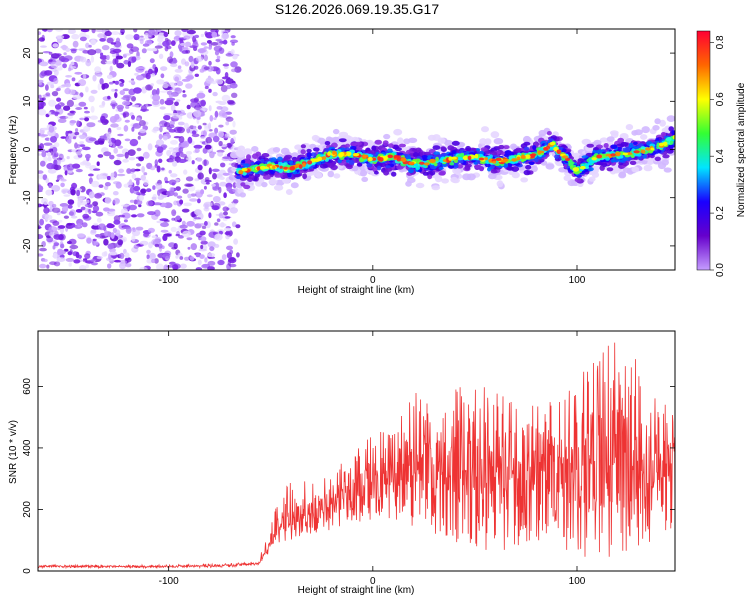 This screenshot has height=600, width=750. I want to click on snr-xlabel: Height of straight line (km), so click(356, 590).